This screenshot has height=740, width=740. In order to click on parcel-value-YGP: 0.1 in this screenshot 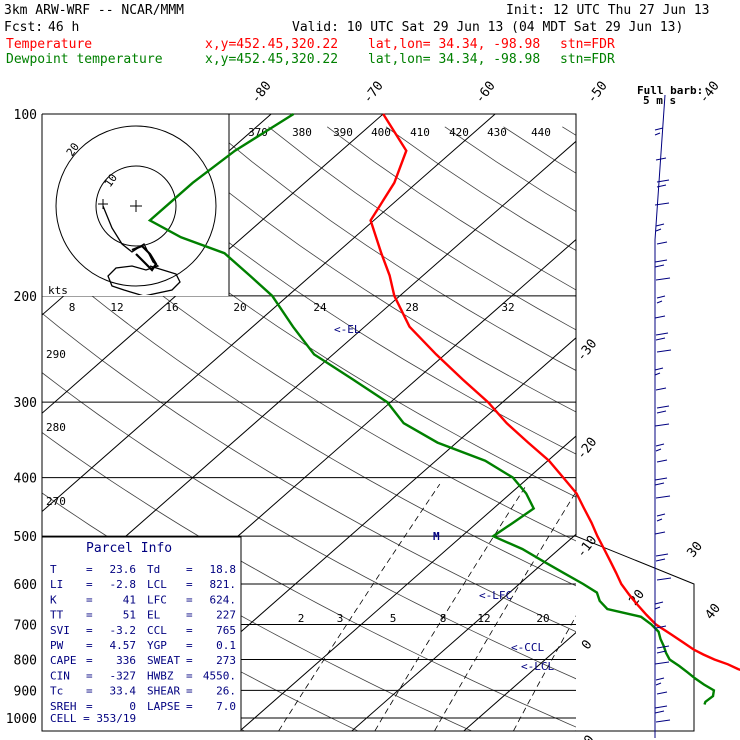, I will do `click(226, 645)`.